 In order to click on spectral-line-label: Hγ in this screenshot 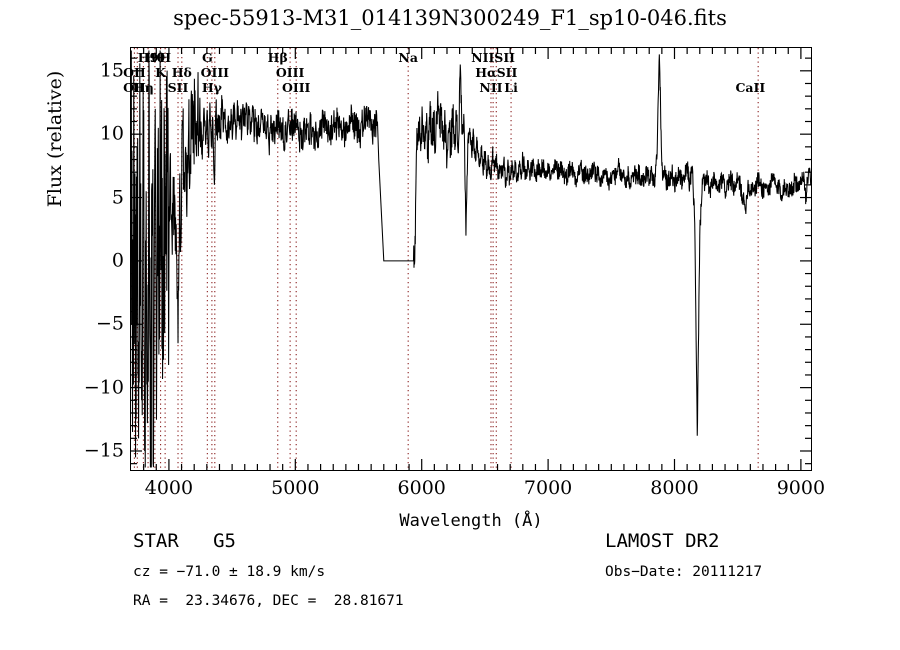, I will do `click(211, 87)`.